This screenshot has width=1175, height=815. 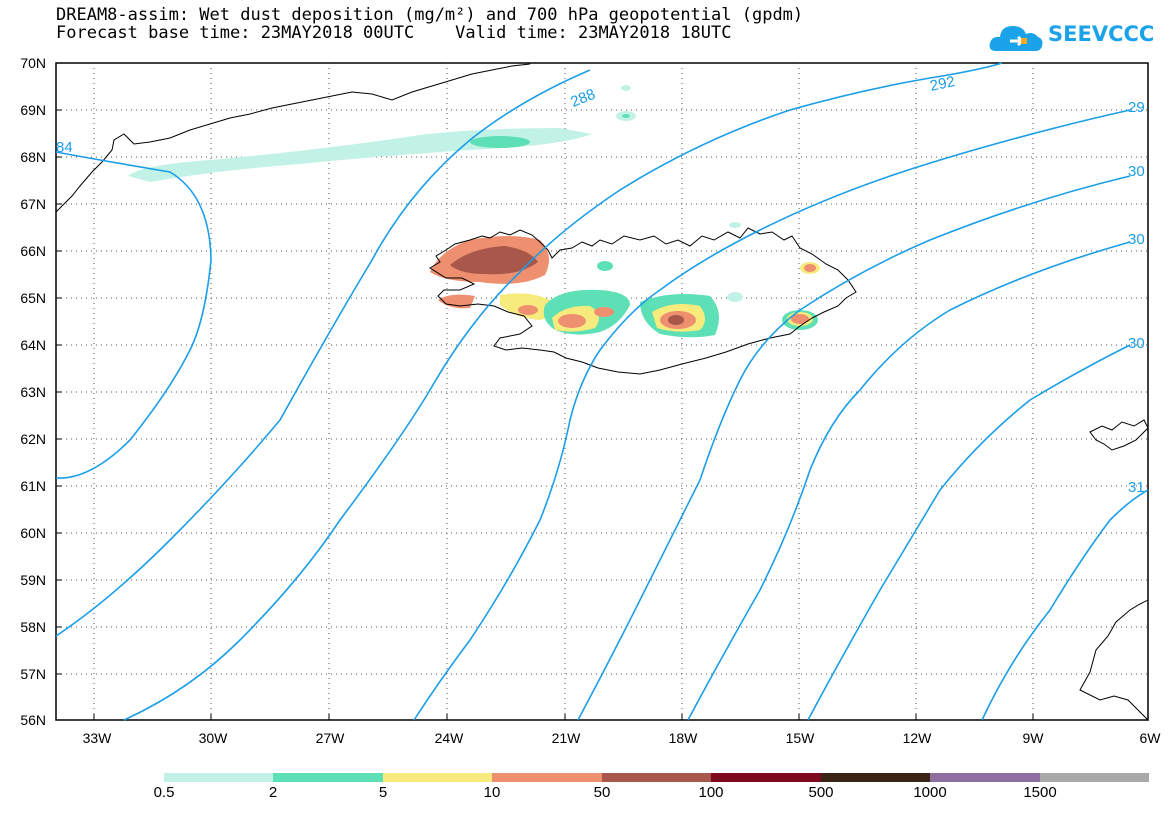 I want to click on lat-label: 58N, so click(x=33, y=627).